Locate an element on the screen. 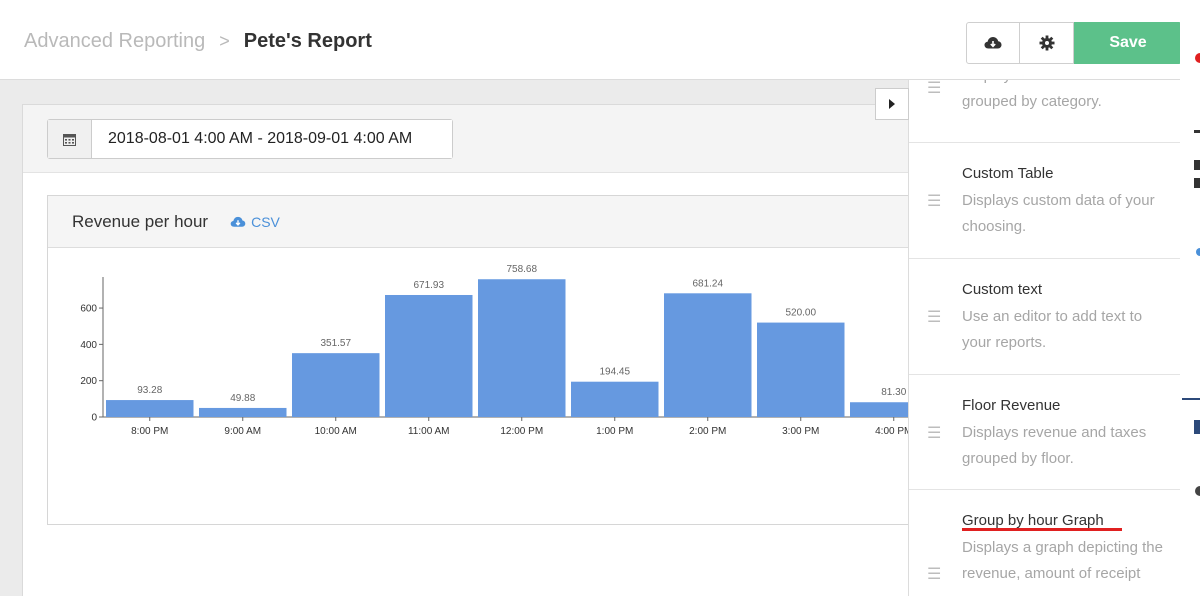 The height and width of the screenshot is (596, 1200). x-tick-label: 10:00 AM is located at coordinates (336, 431).